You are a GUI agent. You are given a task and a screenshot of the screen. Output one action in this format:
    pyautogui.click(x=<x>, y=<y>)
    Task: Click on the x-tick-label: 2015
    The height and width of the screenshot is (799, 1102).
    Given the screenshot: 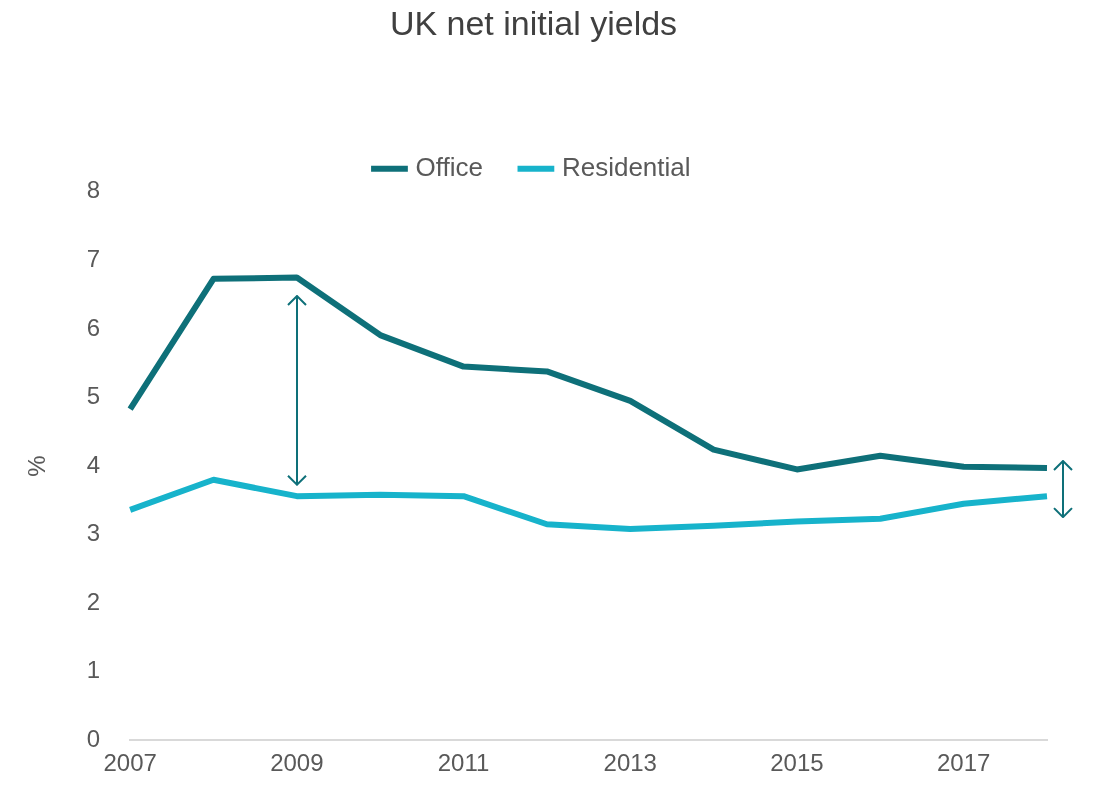 What is the action you would take?
    pyautogui.click(x=797, y=763)
    